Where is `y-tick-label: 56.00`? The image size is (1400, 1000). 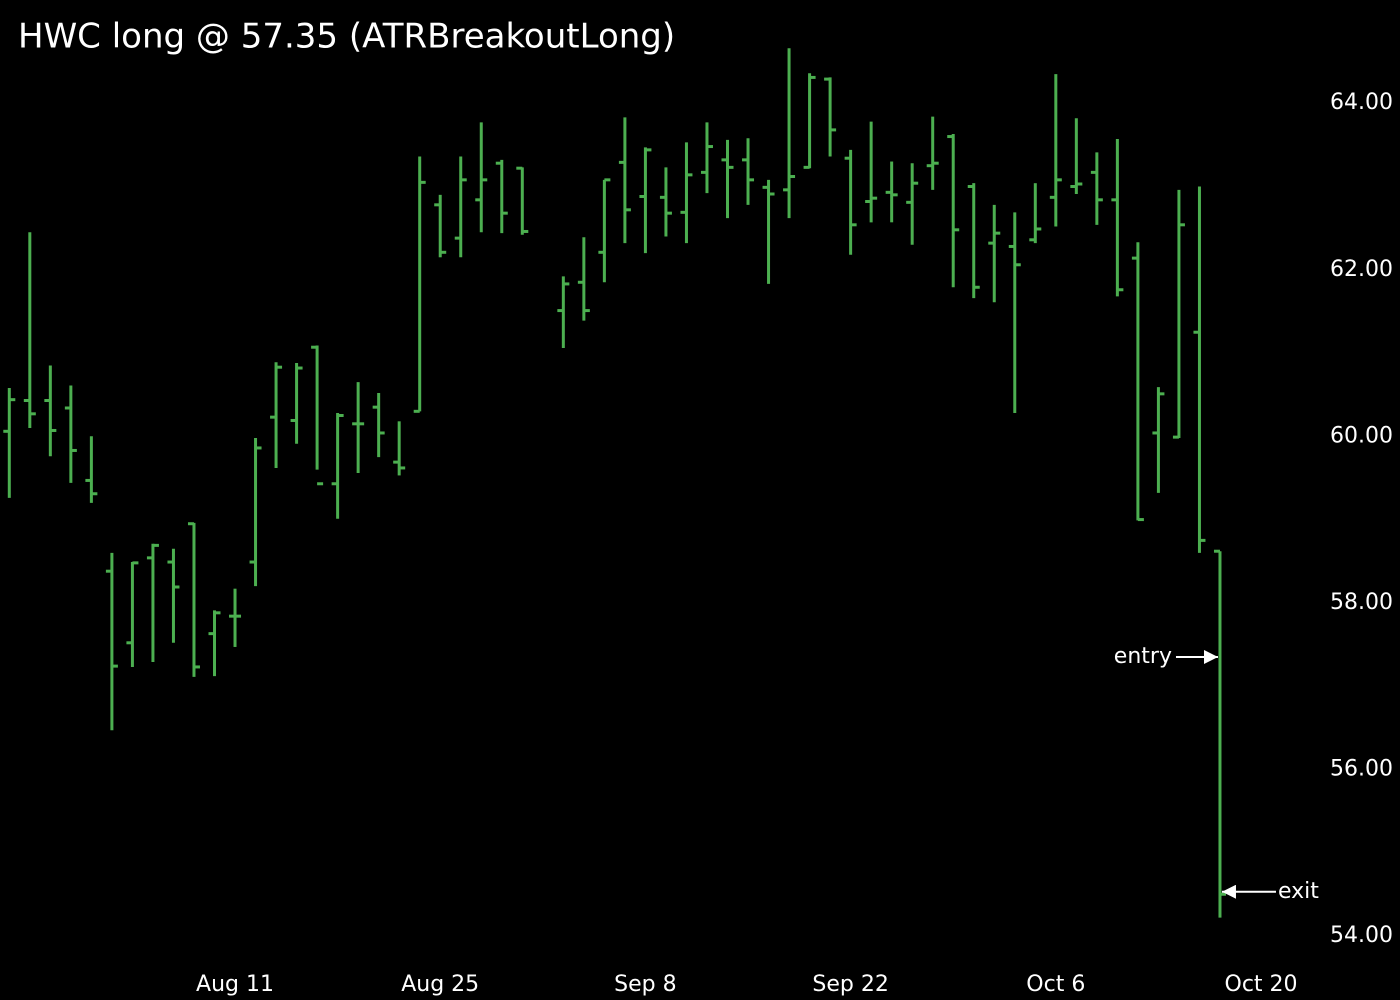 y-tick-label: 56.00 is located at coordinates (1361, 768).